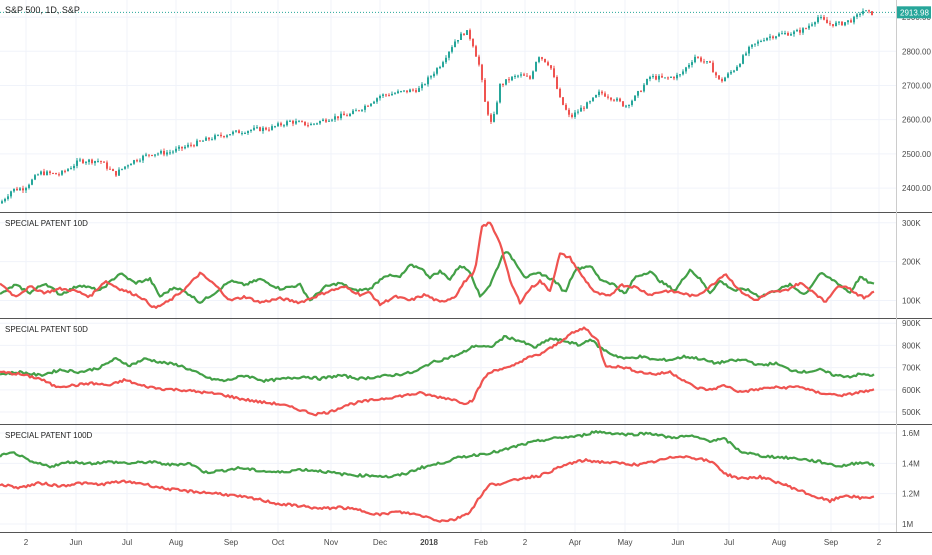 This screenshot has height=555, width=932. I want to click on last-price-label: 2913.98, so click(914, 12).